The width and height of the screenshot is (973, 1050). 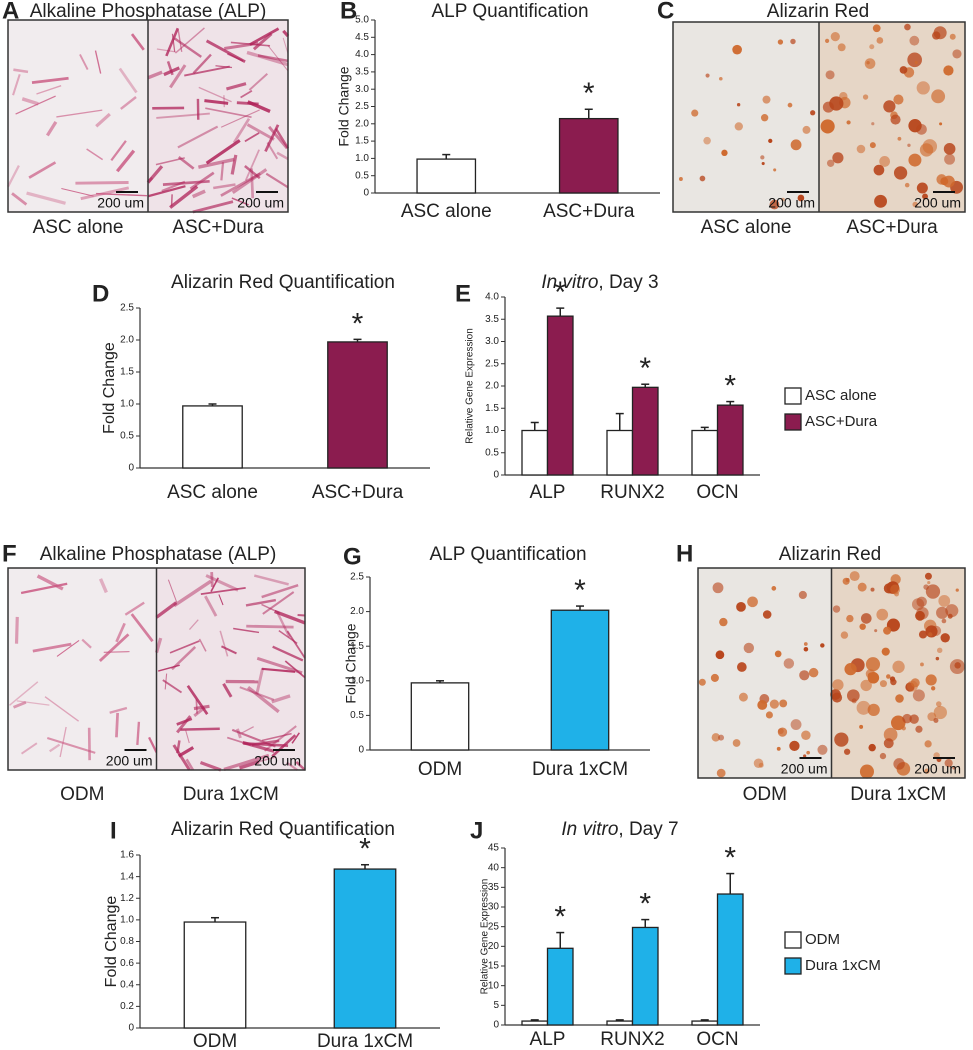 What do you see at coordinates (358, 492) in the screenshot?
I see `x-tick-label: ASC+Dura` at bounding box center [358, 492].